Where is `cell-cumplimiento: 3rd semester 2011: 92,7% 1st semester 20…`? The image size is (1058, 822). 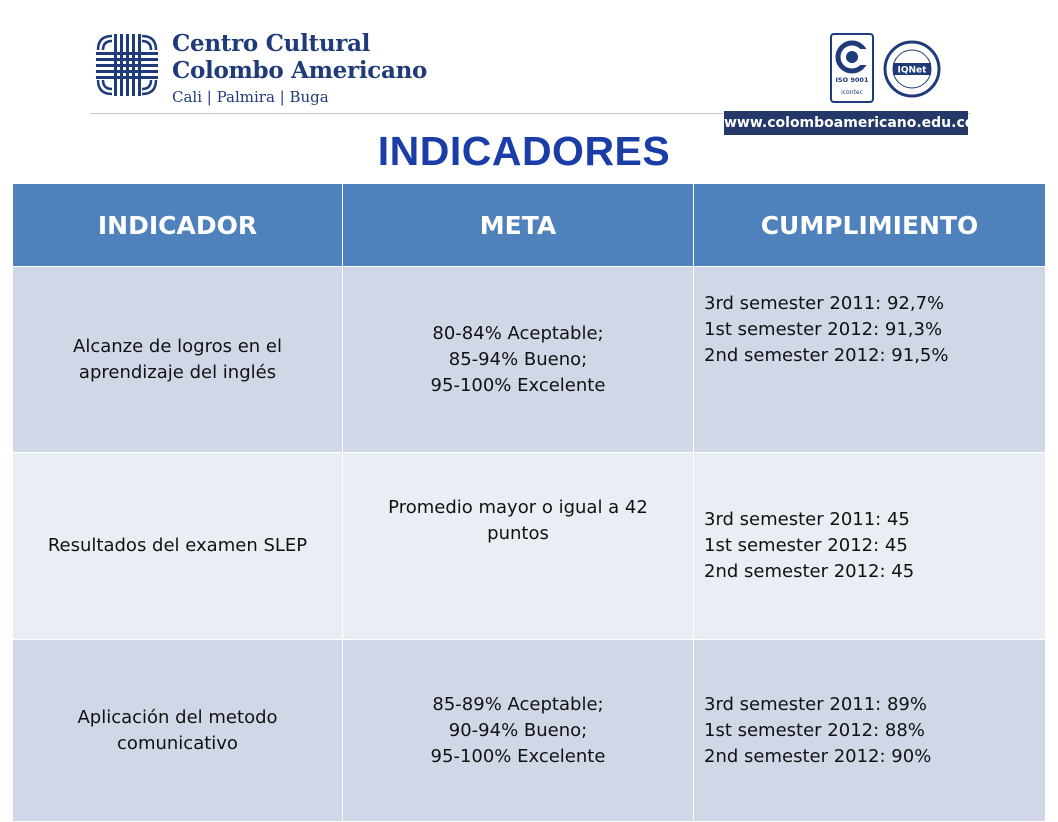 cell-cumplimiento: 3rd semester 2011: 92,7% 1st semester 20… is located at coordinates (869, 359).